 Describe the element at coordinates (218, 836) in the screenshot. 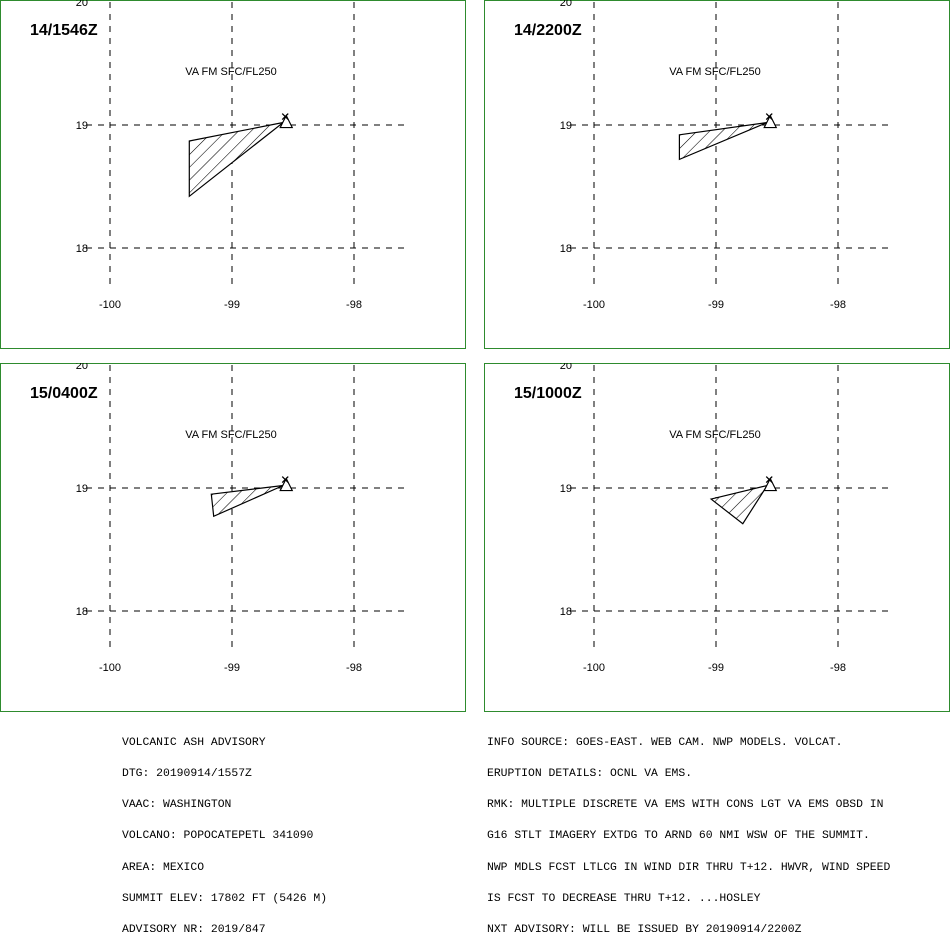

I see `advisory-line: VOLCANO: POPOCATEPETL 341090` at that location.